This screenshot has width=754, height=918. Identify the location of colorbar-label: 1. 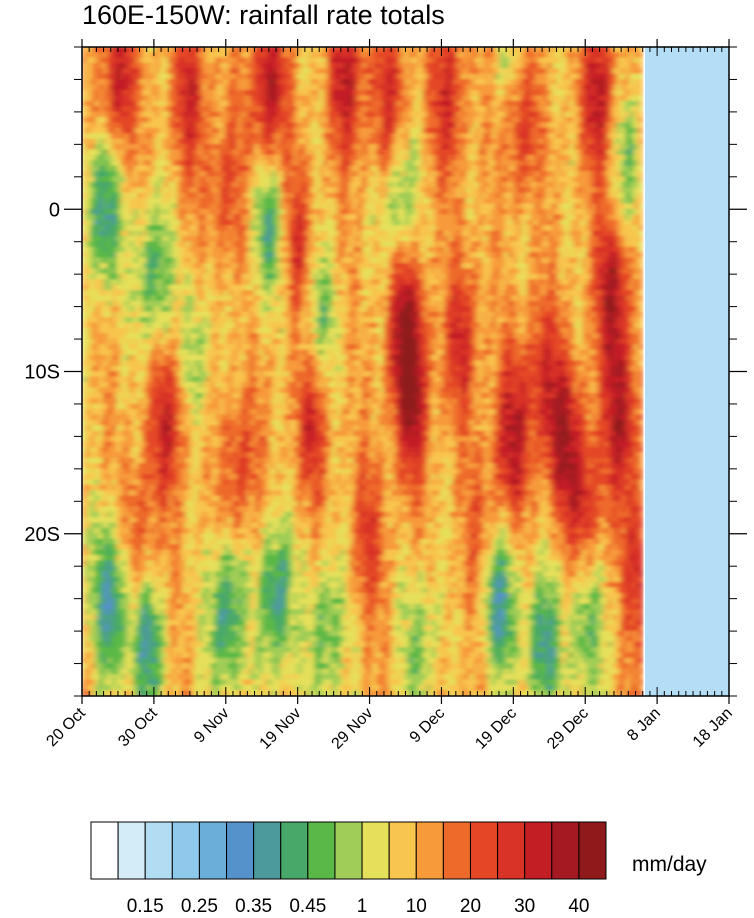
(362, 906).